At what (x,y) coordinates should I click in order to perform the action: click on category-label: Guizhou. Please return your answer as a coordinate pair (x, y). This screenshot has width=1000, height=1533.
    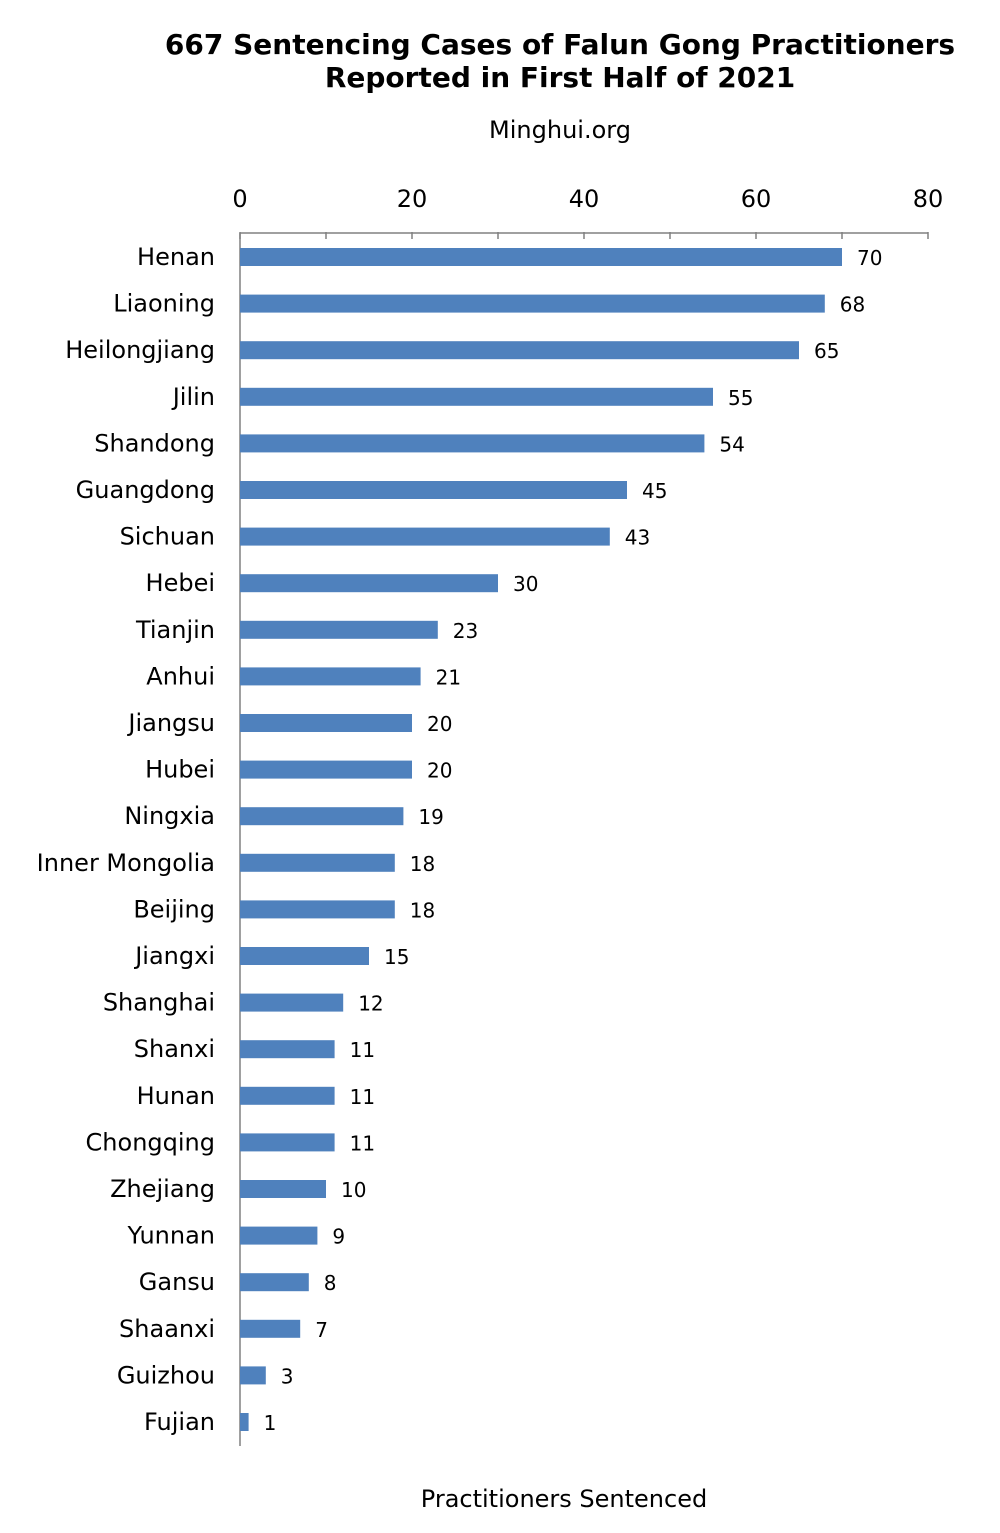
    Looking at the image, I should click on (166, 1375).